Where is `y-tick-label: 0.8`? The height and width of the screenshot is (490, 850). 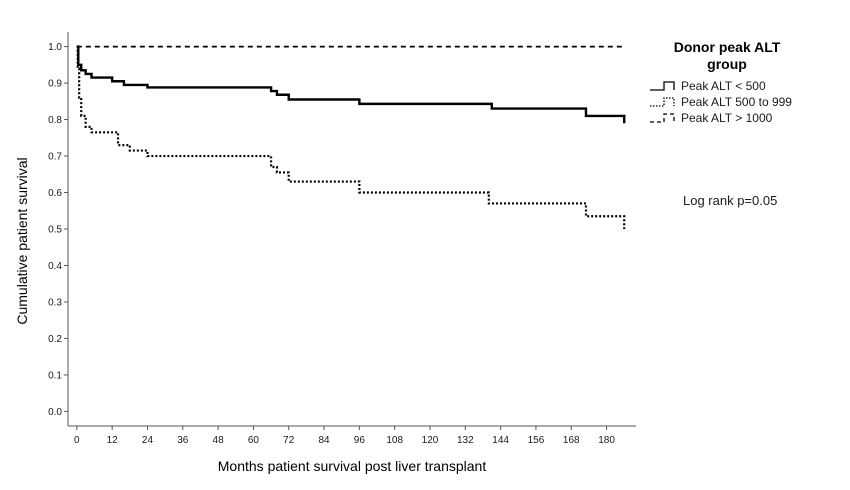
y-tick-label: 0.8 is located at coordinates (55, 120).